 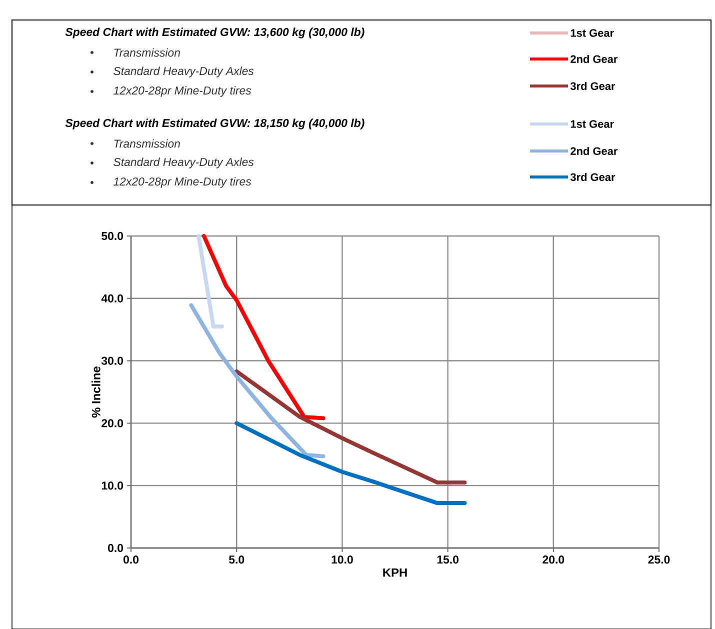 I want to click on y-tick-label: 40.0, so click(x=112, y=298).